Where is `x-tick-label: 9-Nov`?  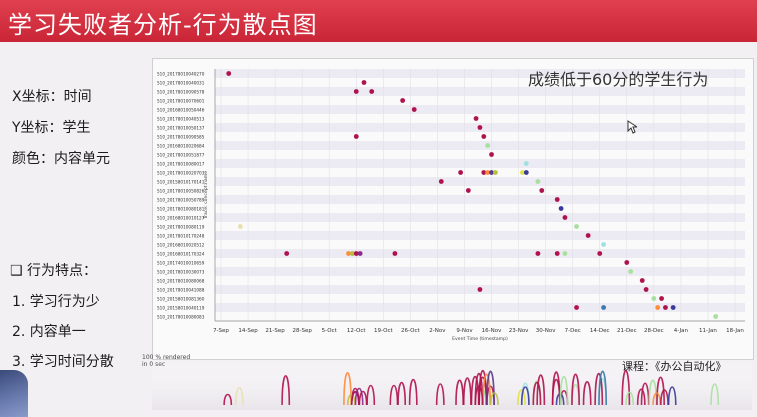 x-tick-label: 9-Nov is located at coordinates (464, 331).